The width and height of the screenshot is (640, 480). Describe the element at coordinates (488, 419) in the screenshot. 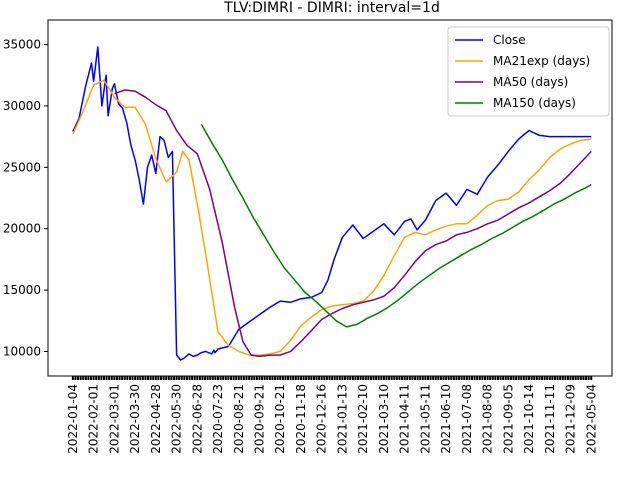

I see `x-tick-label: 2021-08-08` at that location.